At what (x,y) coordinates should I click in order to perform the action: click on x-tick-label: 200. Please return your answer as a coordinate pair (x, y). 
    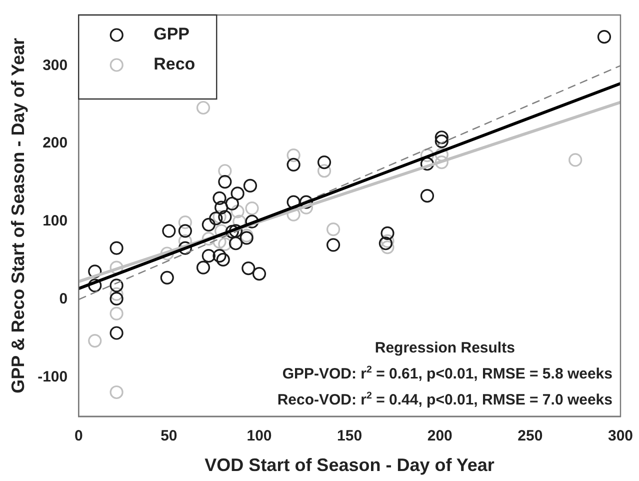
    Looking at the image, I should click on (439, 436).